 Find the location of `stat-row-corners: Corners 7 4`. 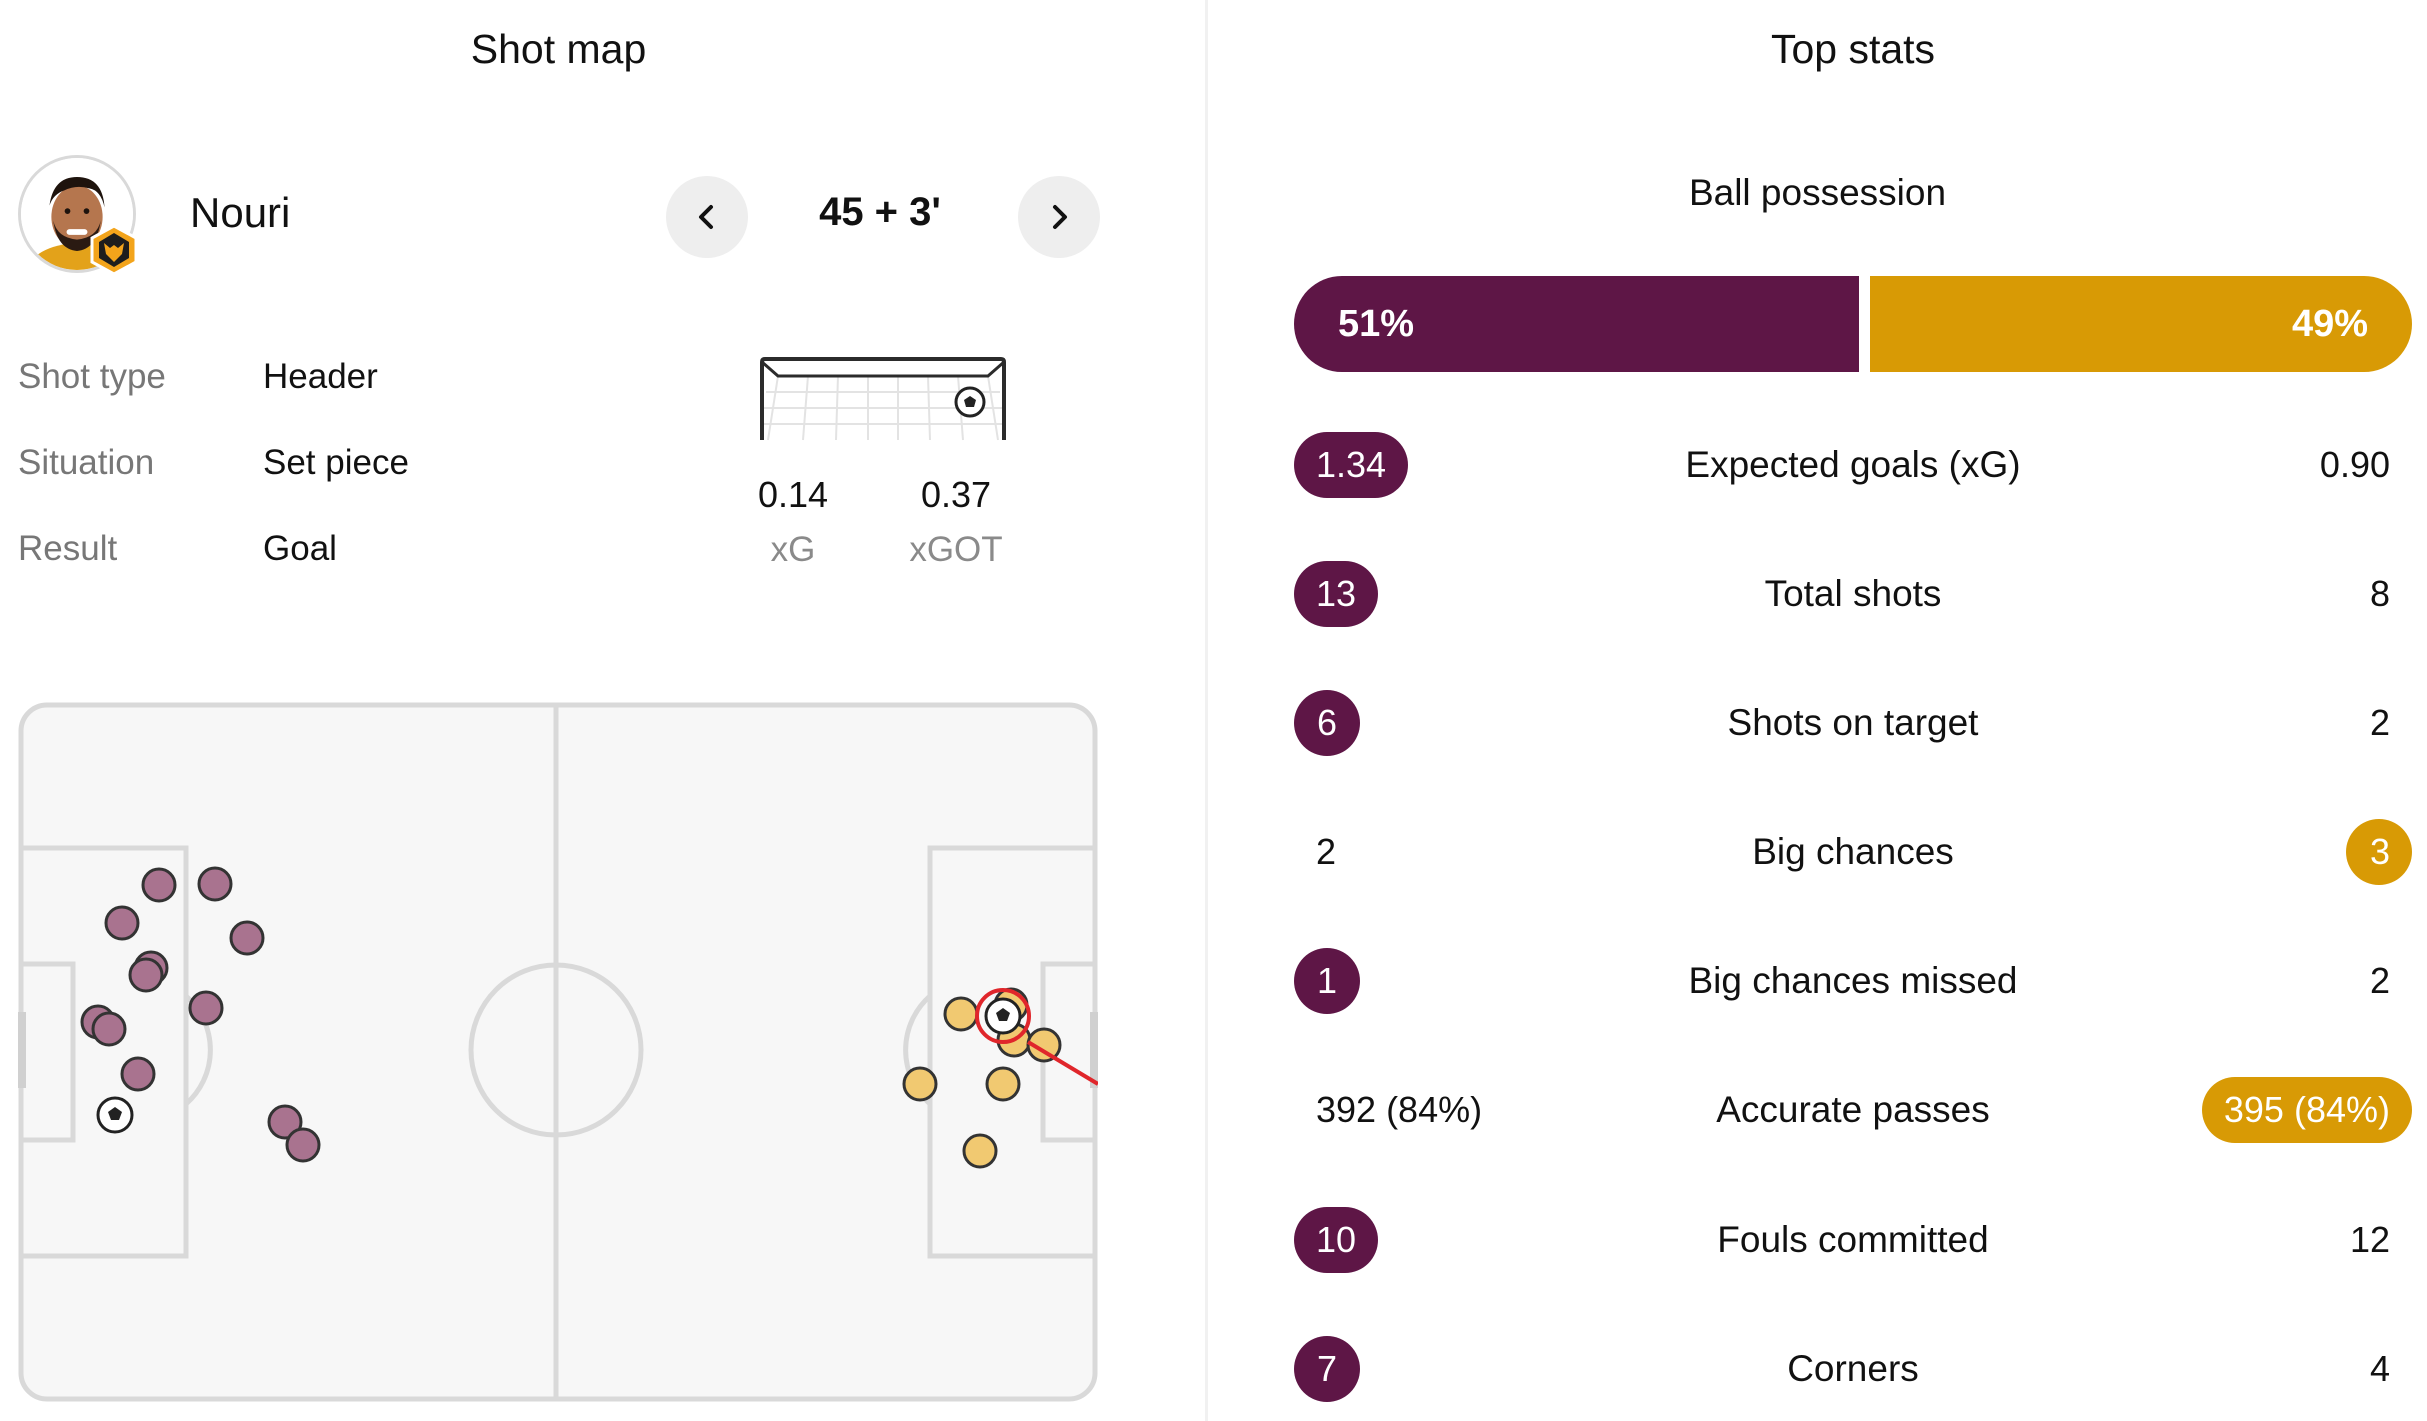

stat-row-corners: Corners 7 4 is located at coordinates (1853, 1371).